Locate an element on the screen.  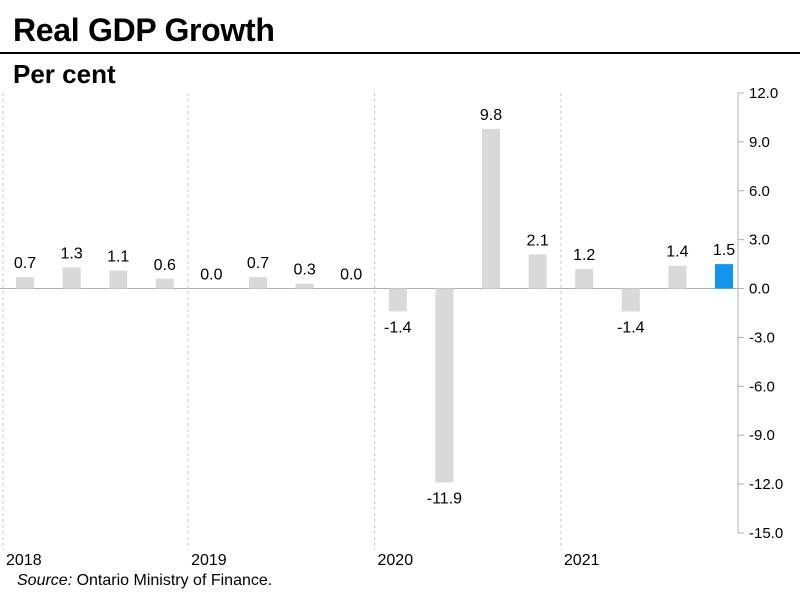
y-tick-label: -3.0 is located at coordinates (762, 337).